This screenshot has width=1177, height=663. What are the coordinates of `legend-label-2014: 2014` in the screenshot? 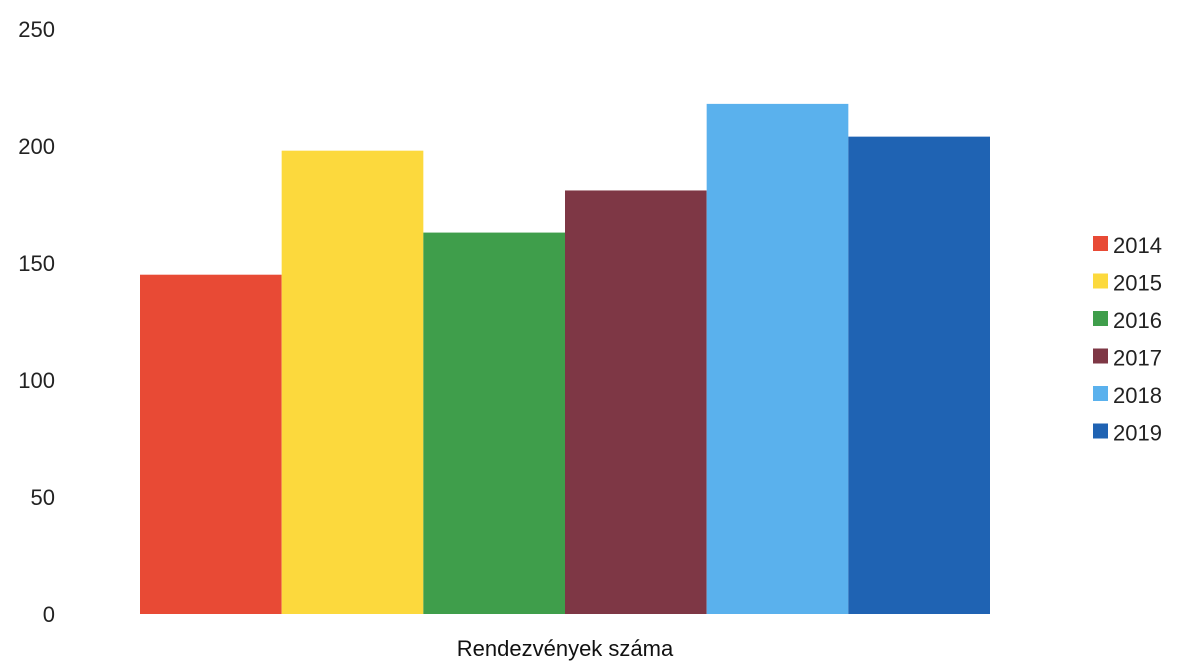 It's located at (1137, 245).